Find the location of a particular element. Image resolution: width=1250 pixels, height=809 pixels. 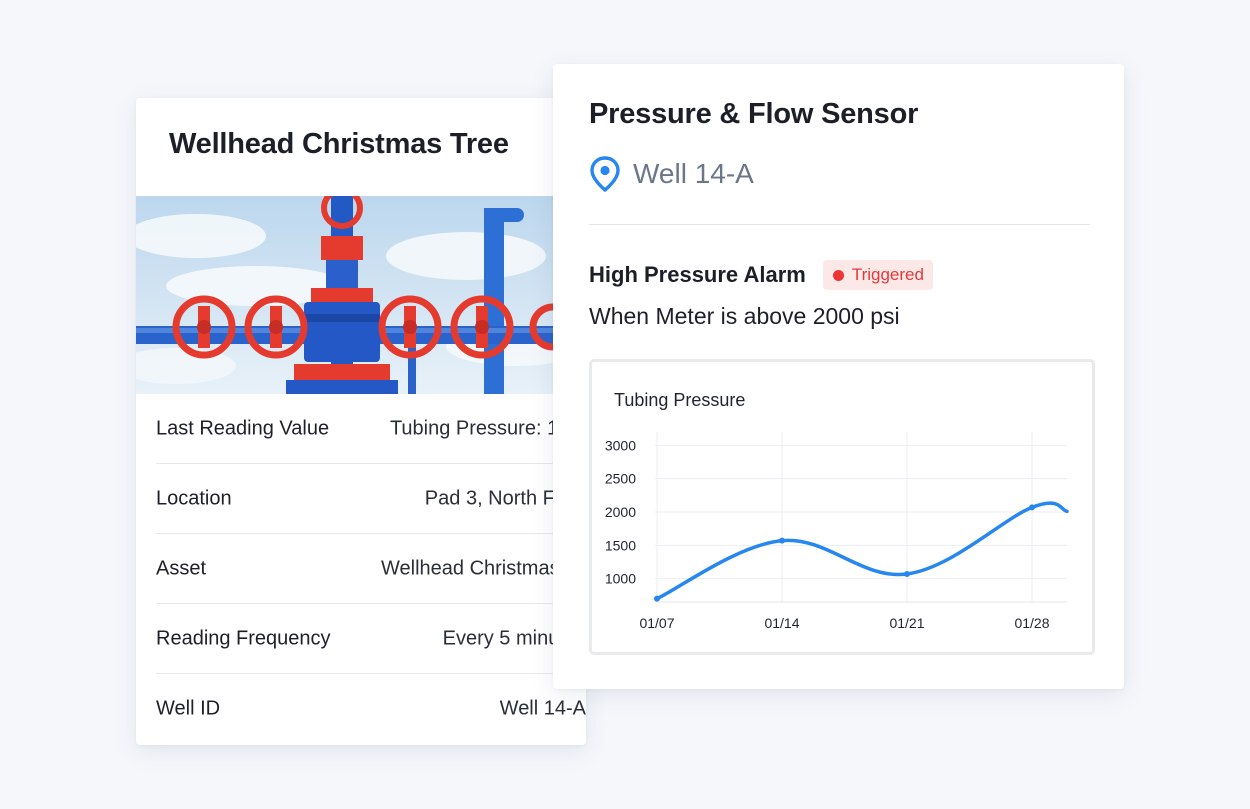

detail-label: Location is located at coordinates (194, 498).